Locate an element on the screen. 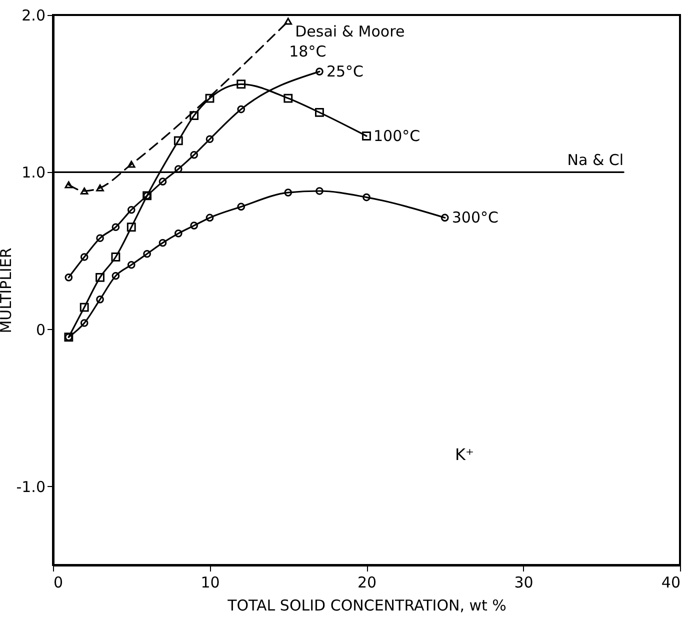 The image size is (693, 623). y-axis-title: MULTIPLIER is located at coordinates (8, 291).